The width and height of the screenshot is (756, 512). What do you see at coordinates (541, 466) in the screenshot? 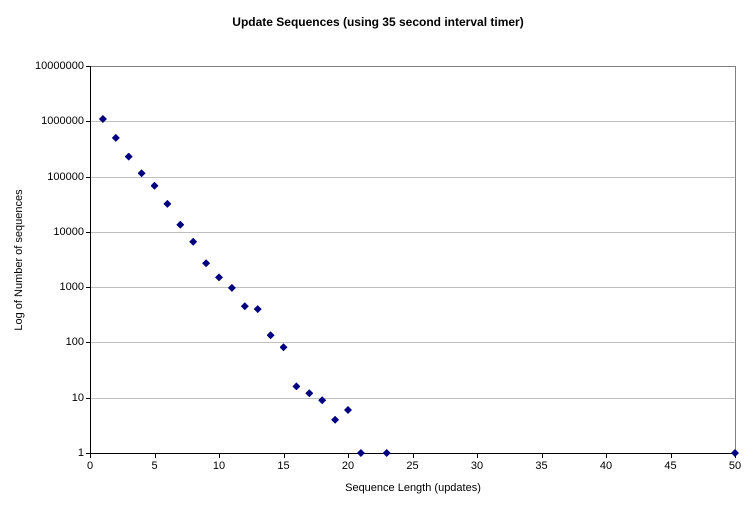
I see `x-tick-label: 35` at bounding box center [541, 466].